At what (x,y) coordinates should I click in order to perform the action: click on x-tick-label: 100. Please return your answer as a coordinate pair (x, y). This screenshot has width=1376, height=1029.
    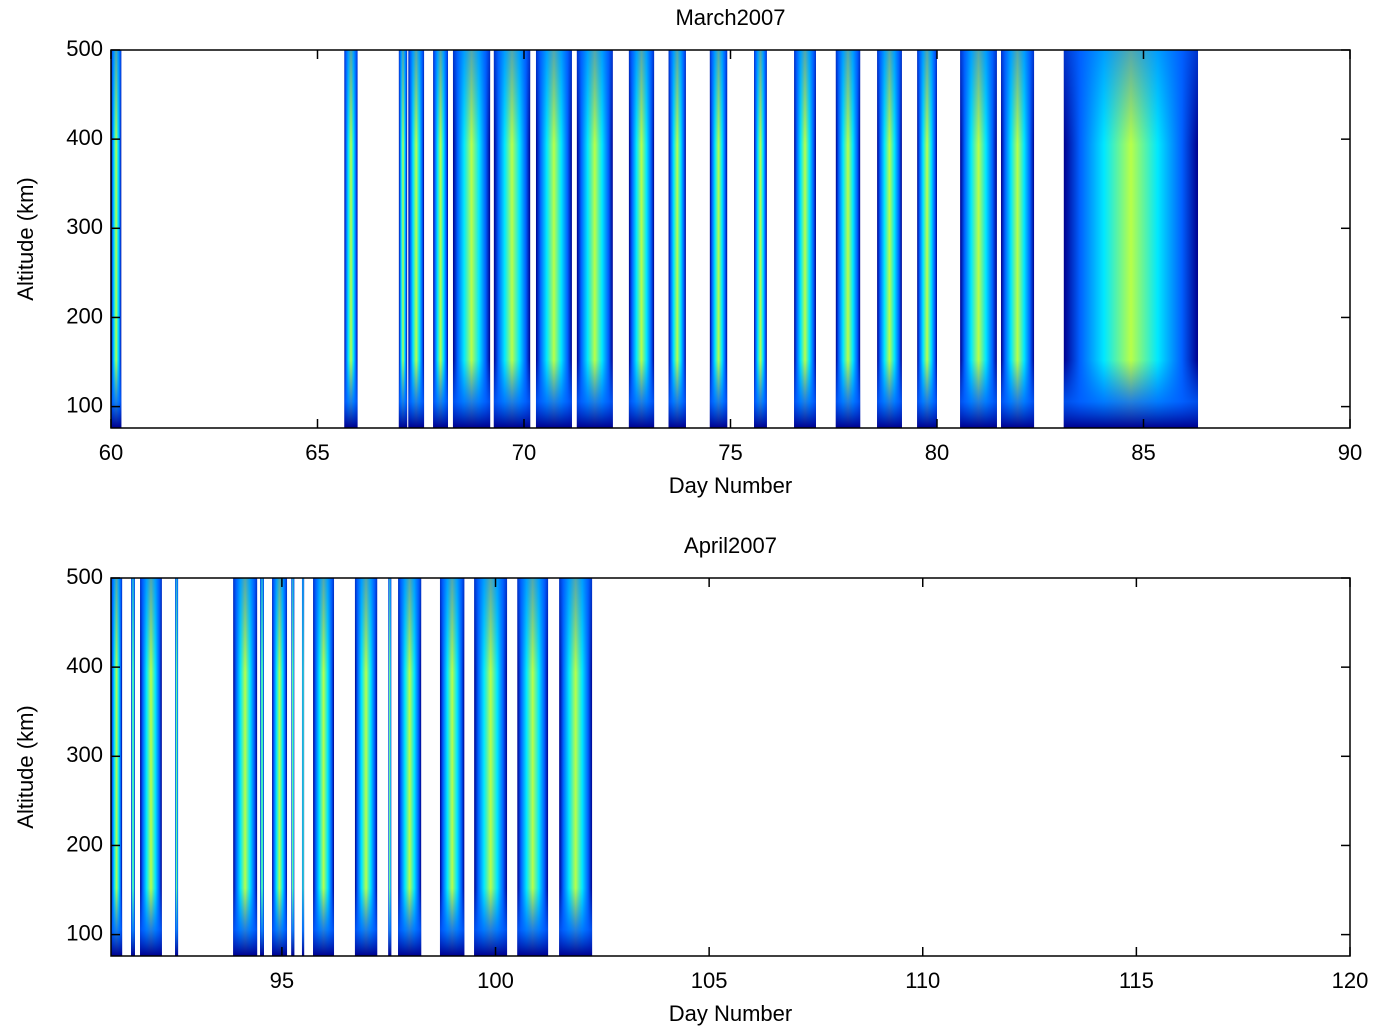
    Looking at the image, I should click on (495, 980).